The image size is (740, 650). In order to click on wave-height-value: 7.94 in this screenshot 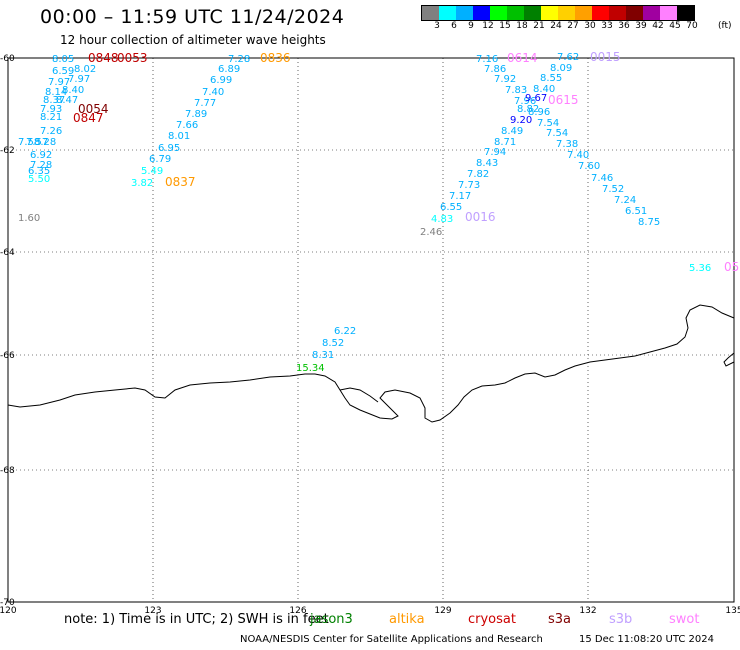, I will do `click(495, 152)`.